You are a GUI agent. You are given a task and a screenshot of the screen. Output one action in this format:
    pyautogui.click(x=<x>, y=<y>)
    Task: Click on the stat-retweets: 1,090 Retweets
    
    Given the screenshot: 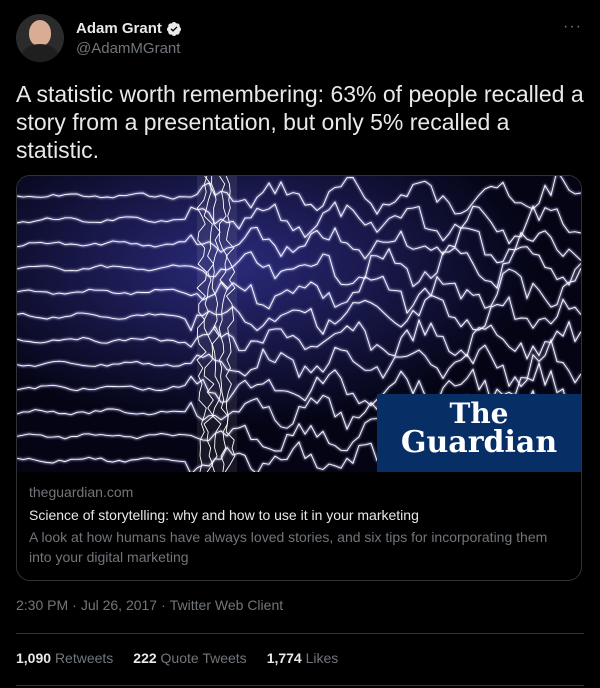 What is the action you would take?
    pyautogui.click(x=65, y=658)
    